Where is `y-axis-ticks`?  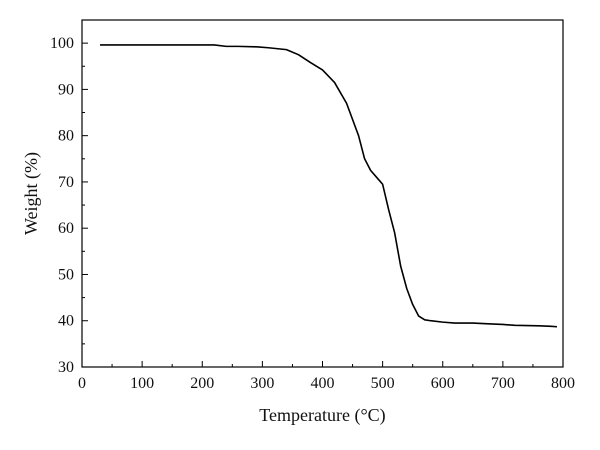 y-axis-ticks is located at coordinates (85, 205).